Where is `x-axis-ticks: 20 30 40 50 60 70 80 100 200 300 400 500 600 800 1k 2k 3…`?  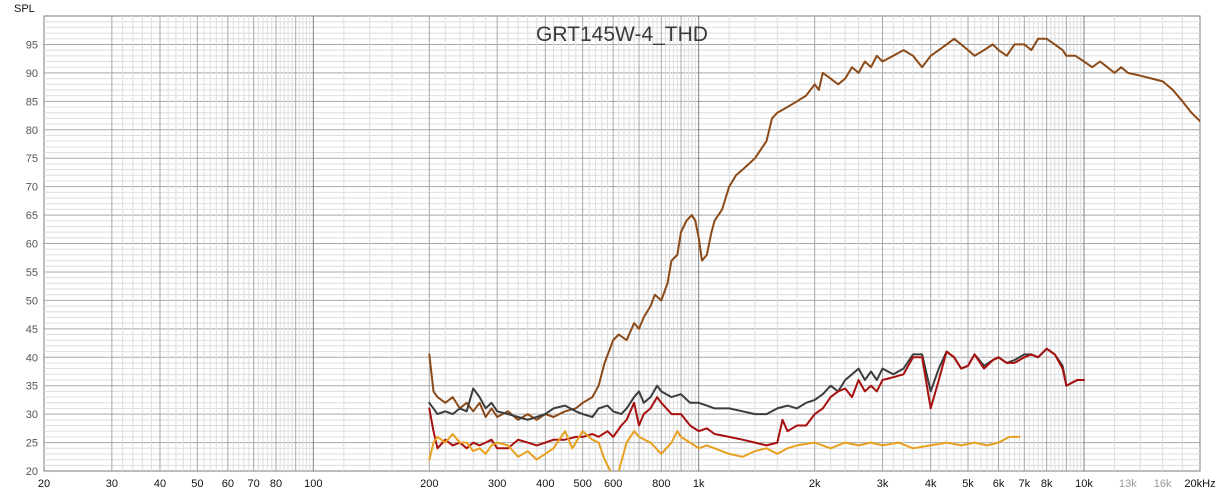
x-axis-ticks: 20 30 40 50 60 70 80 100 200 300 400 500 600 800 1k 2k 3… is located at coordinates (627, 484).